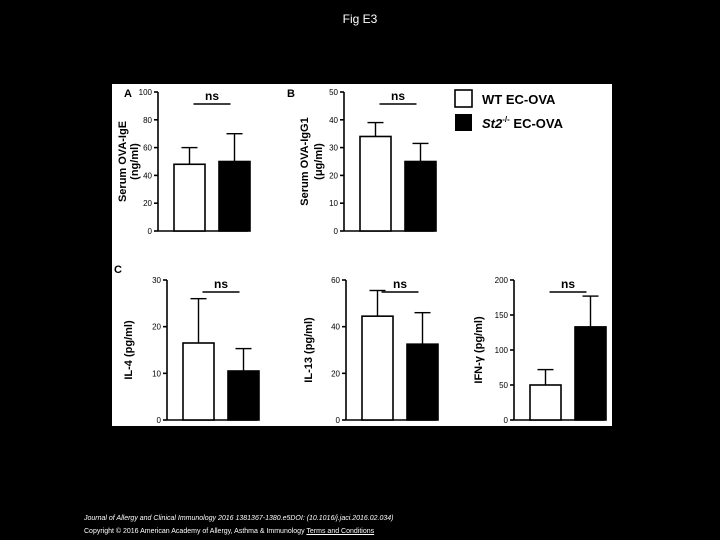 This screenshot has width=720, height=540. I want to click on y-axis-label: IFN-γ (pg/ml), so click(479, 350).